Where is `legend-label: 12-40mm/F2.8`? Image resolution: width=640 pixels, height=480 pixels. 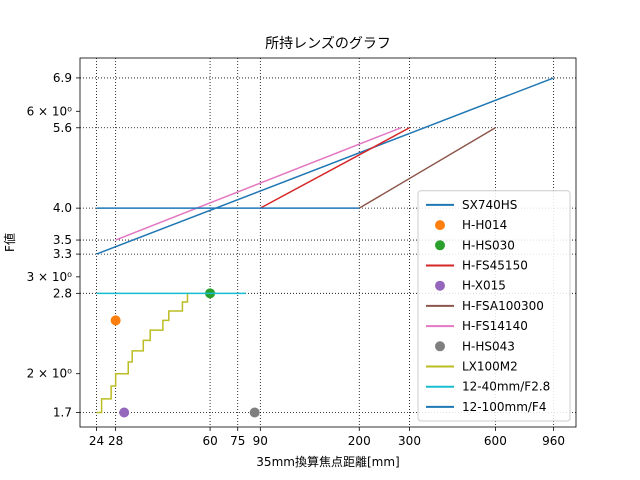
legend-label: 12-40mm/F2.8 is located at coordinates (506, 387).